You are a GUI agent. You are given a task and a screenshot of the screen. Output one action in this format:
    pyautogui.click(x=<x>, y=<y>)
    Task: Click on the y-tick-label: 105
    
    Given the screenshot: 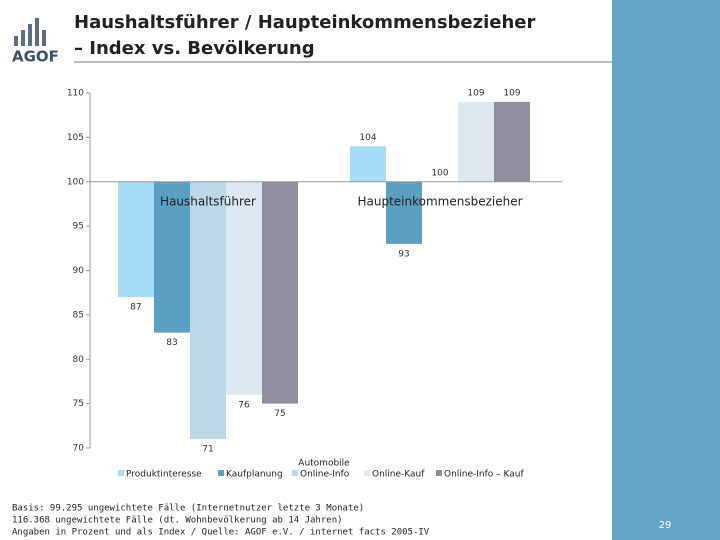 What is the action you would take?
    pyautogui.click(x=75, y=138)
    